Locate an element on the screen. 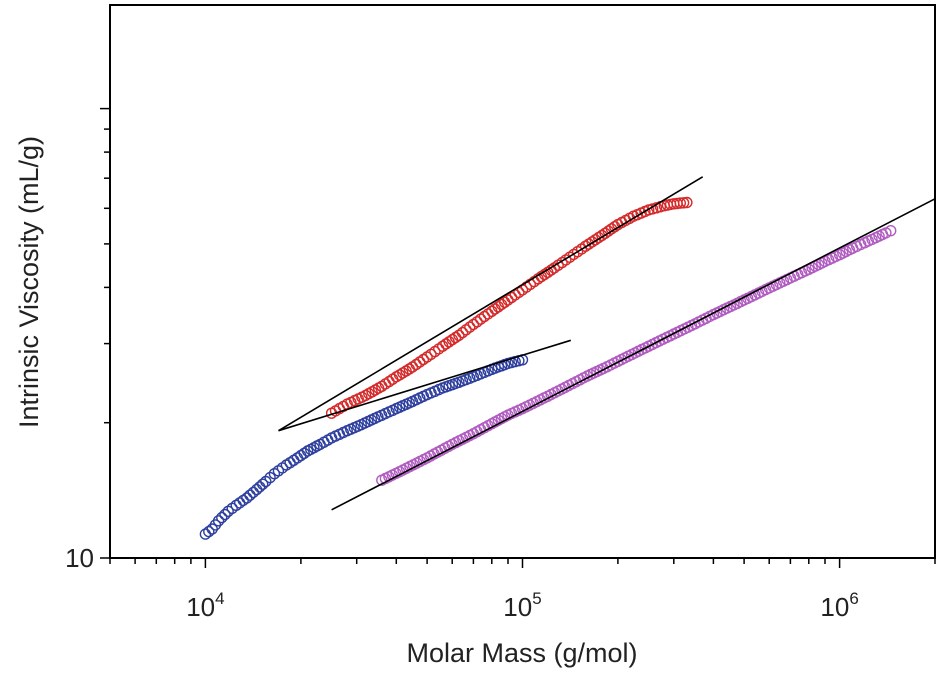  x-tick-label: 10⁶ is located at coordinates (839, 605).